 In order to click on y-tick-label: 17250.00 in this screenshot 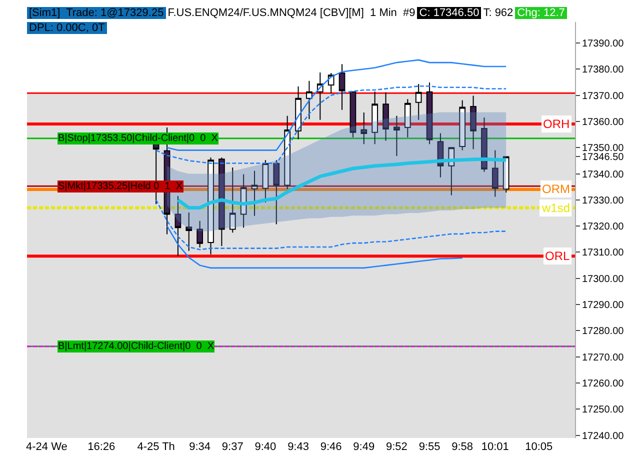, I will do `click(603, 410)`.